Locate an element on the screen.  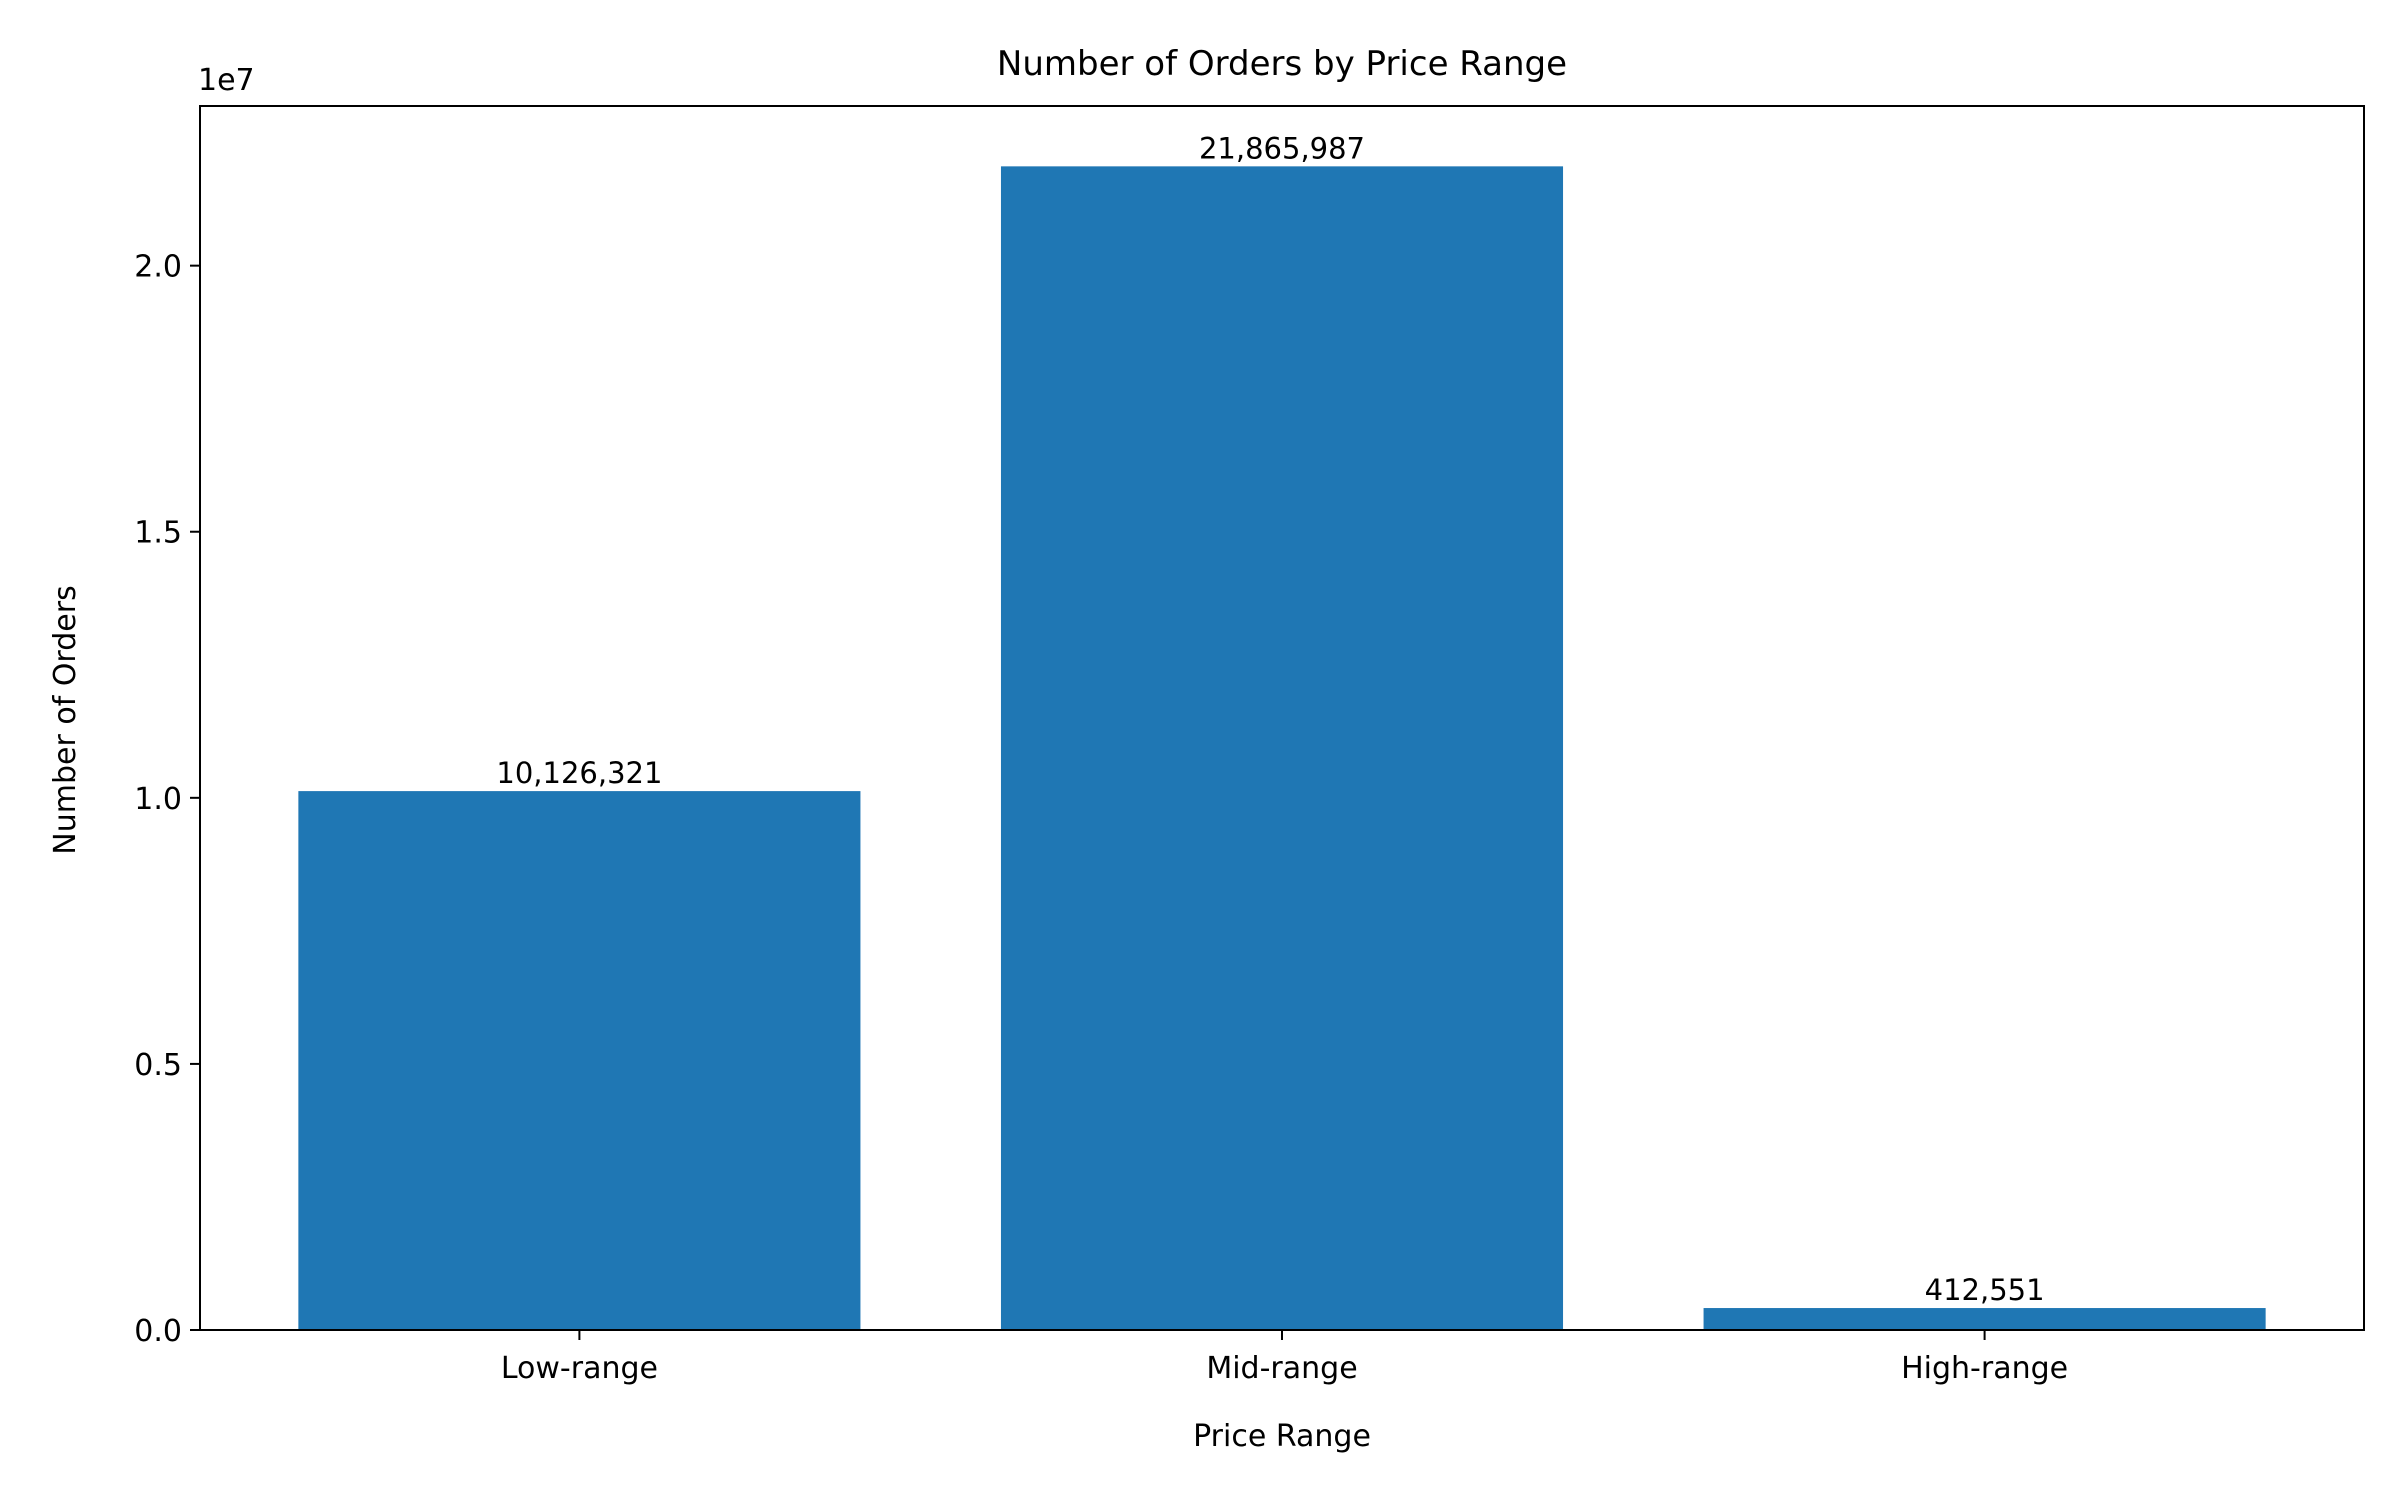
x-tick-label: High-range is located at coordinates (1984, 1368).